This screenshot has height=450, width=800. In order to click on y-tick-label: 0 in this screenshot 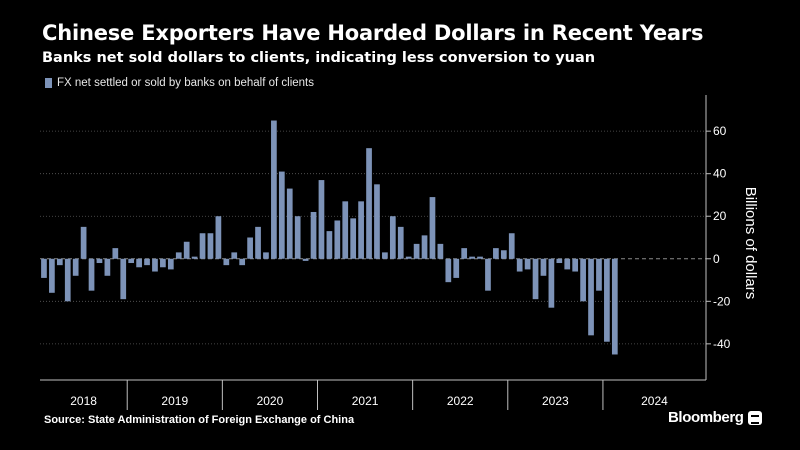, I will do `click(716, 259)`.